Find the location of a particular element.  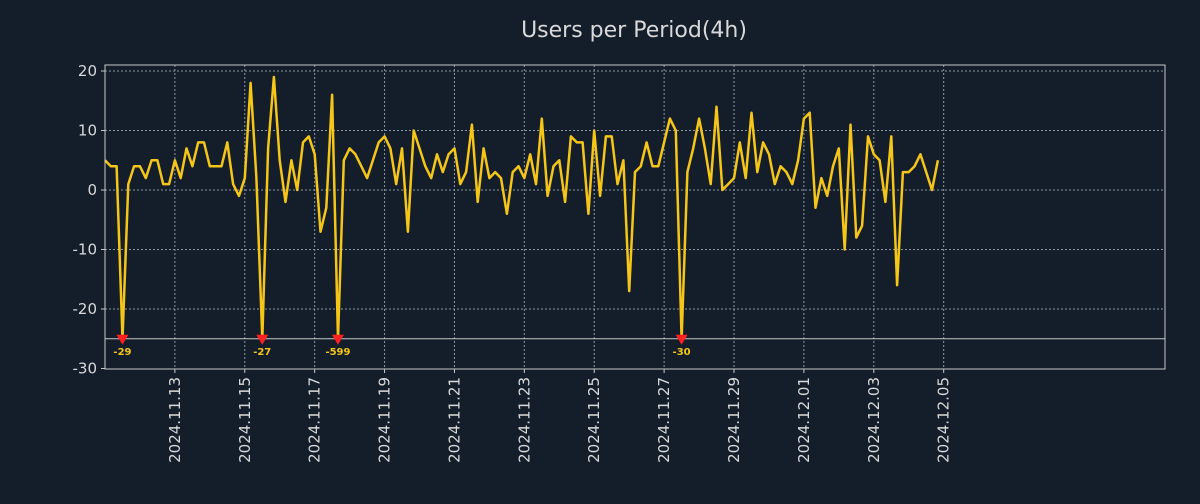

y-tick-label: -30 is located at coordinates (85, 369).